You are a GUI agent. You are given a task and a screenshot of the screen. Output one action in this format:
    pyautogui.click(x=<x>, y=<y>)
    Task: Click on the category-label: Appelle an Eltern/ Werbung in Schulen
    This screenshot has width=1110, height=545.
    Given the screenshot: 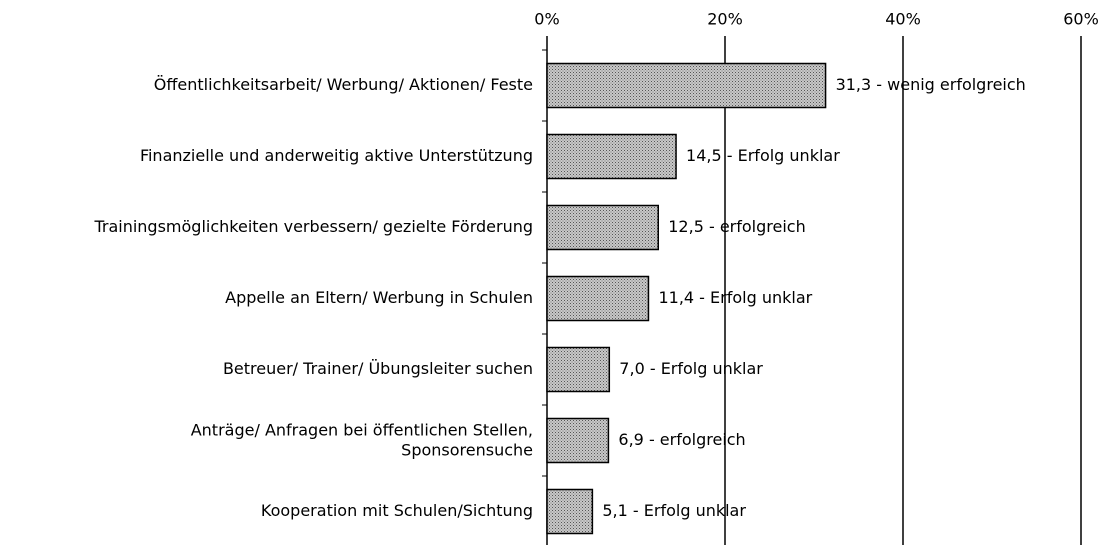 What is the action you would take?
    pyautogui.click(x=379, y=297)
    